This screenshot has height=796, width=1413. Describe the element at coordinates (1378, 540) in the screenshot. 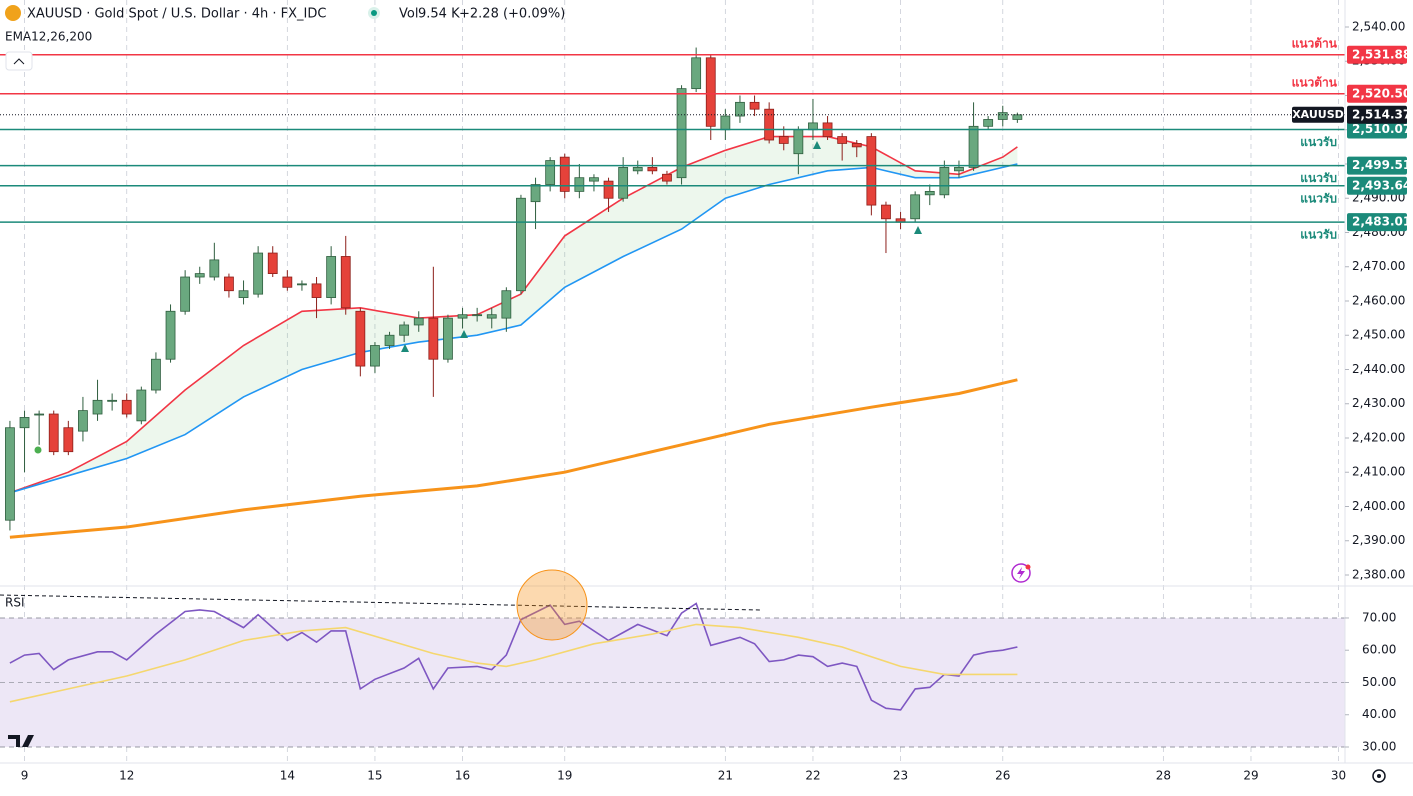

I see `y-tick-label: 2,390.00` at that location.